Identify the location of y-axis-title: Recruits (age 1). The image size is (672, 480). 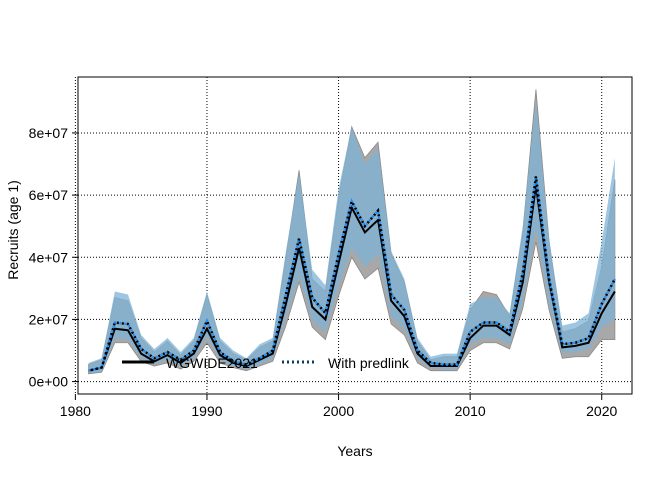
(13, 230).